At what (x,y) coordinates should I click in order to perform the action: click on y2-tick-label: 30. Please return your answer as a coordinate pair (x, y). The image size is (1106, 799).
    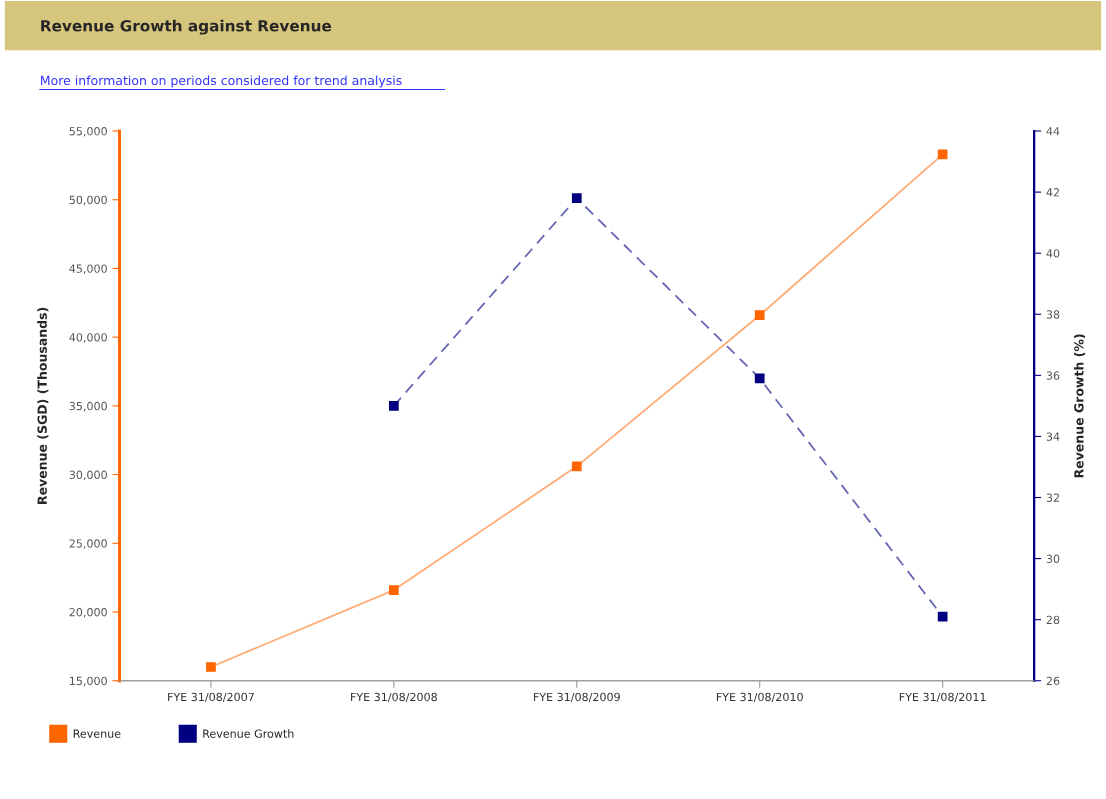
    Looking at the image, I should click on (1053, 558).